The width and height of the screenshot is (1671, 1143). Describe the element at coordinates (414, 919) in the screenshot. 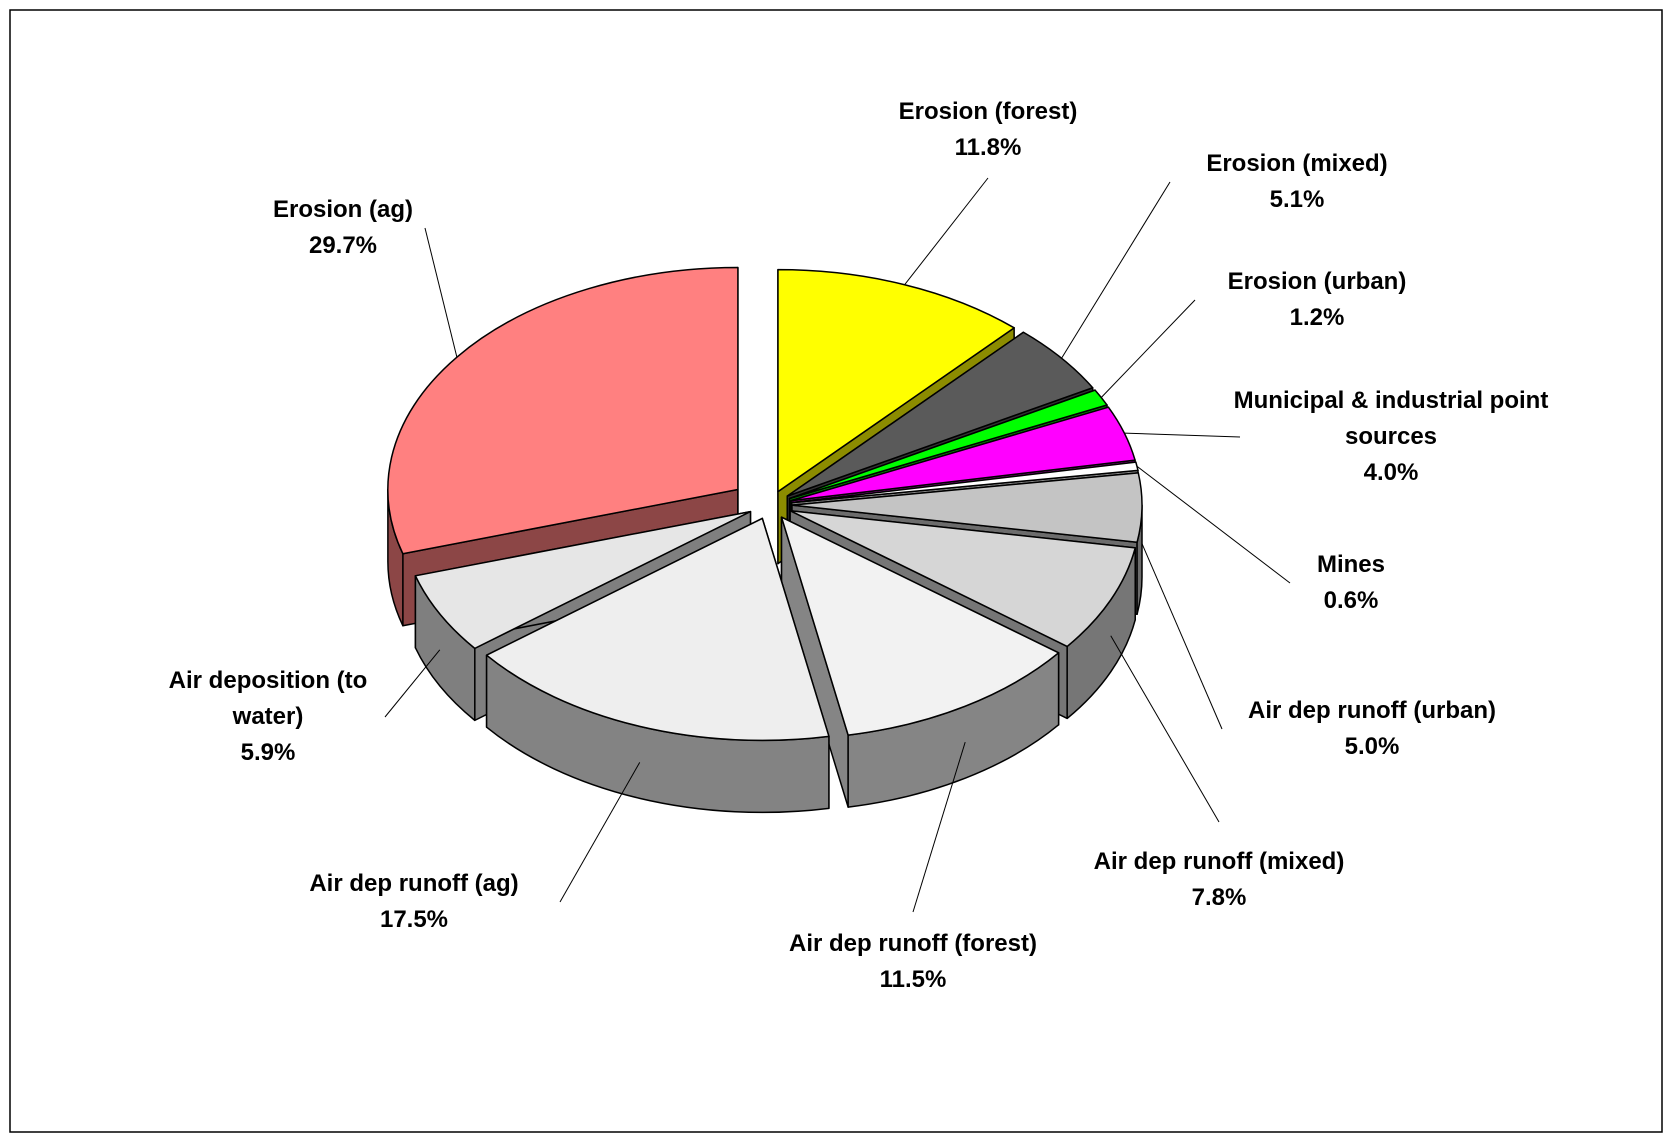

I see `value-label: 17.5%` at that location.